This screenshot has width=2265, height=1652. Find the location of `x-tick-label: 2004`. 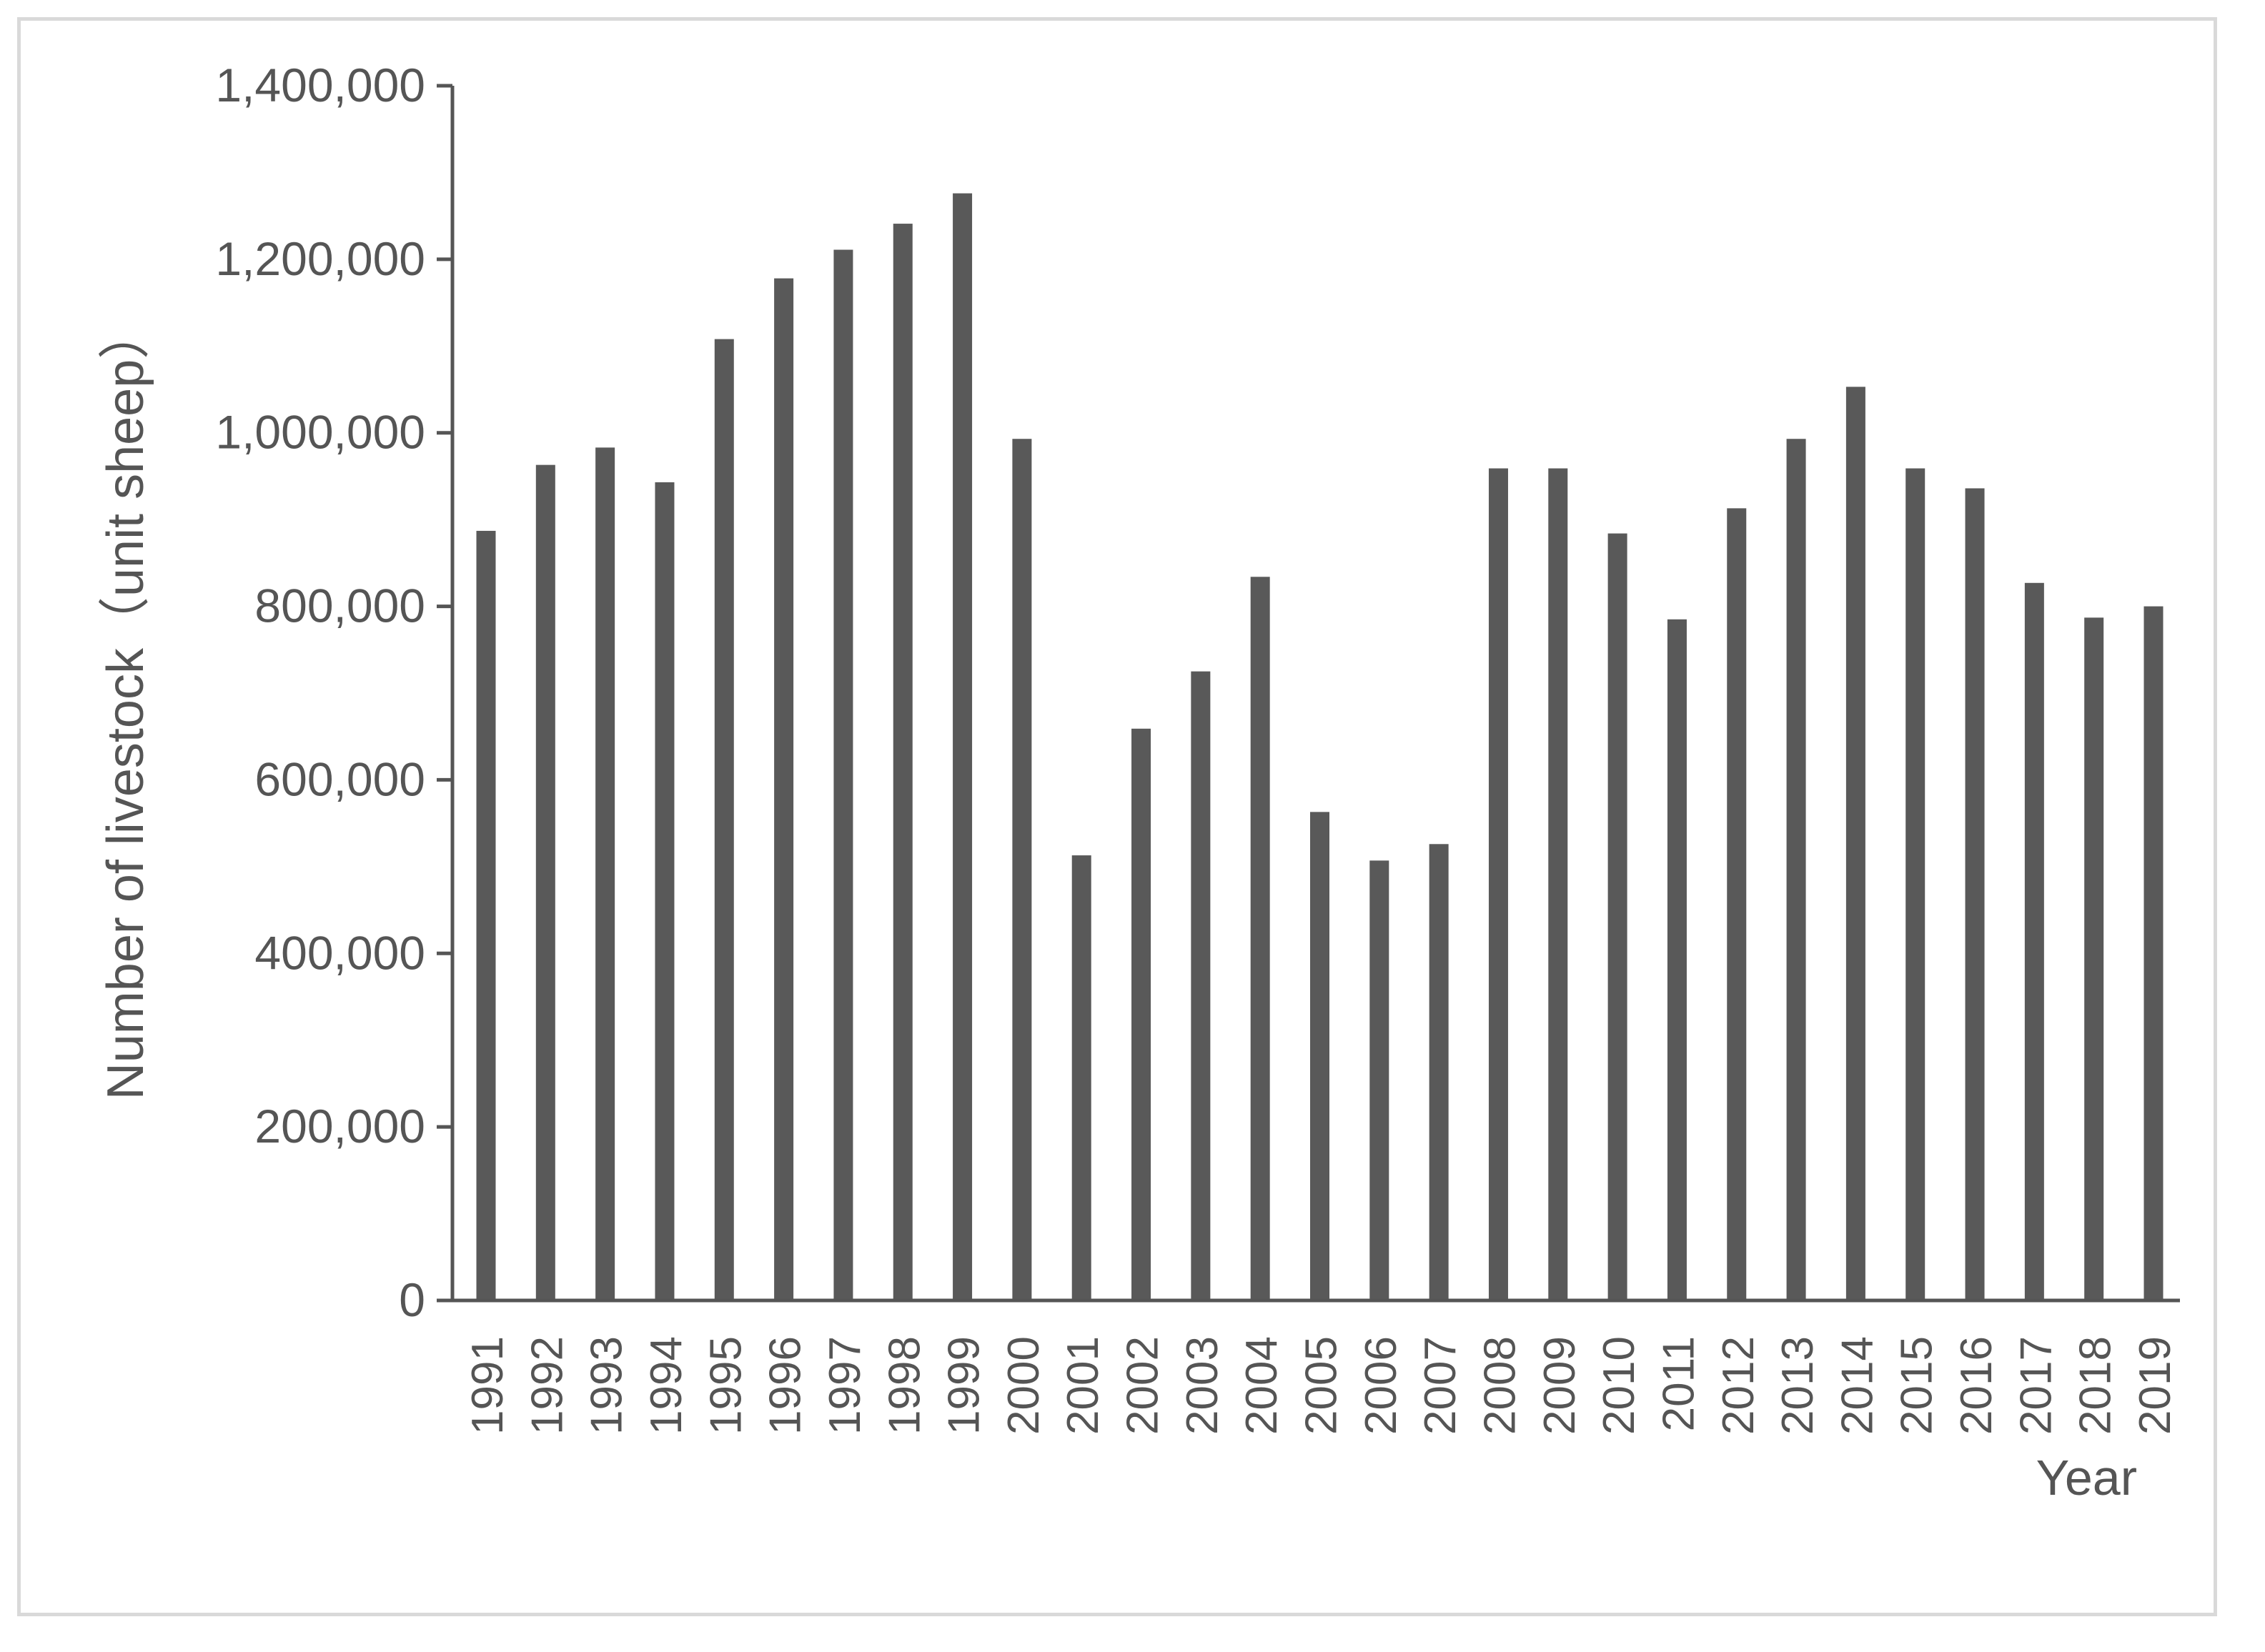

x-tick-label: 2004 is located at coordinates (1262, 1385).